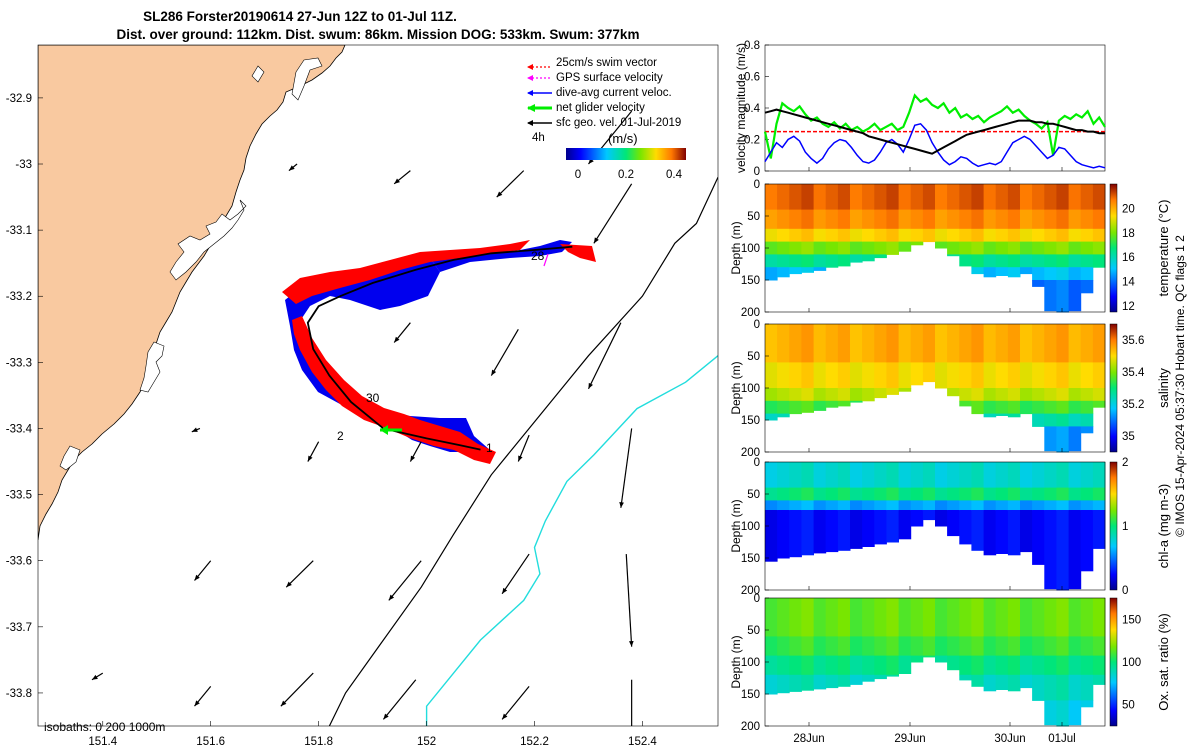  What do you see at coordinates (614, 93) in the screenshot?
I see `svg-text: dive-avg current veloc.` at bounding box center [614, 93].